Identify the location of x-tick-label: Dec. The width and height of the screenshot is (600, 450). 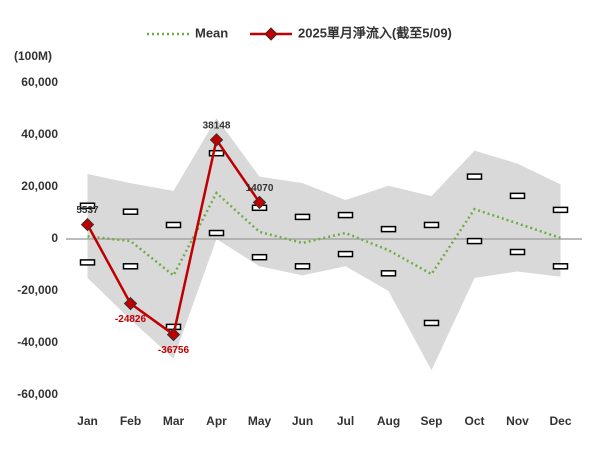
(560, 421).